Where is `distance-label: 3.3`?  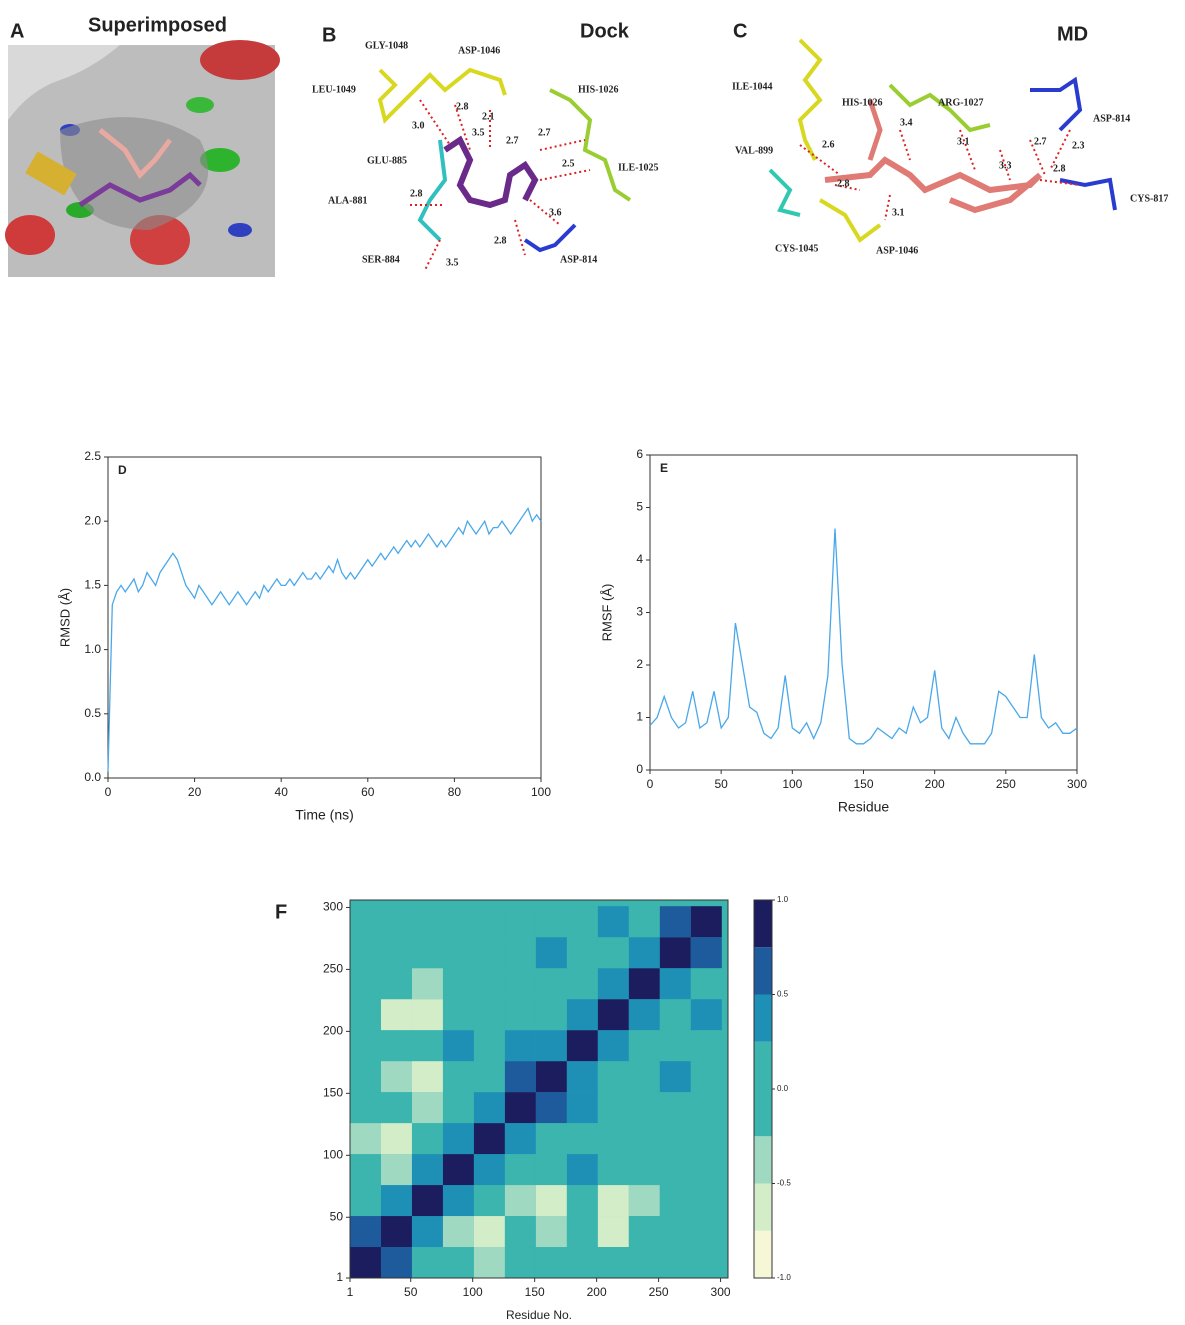
distance-label: 3.3 is located at coordinates (1005, 165).